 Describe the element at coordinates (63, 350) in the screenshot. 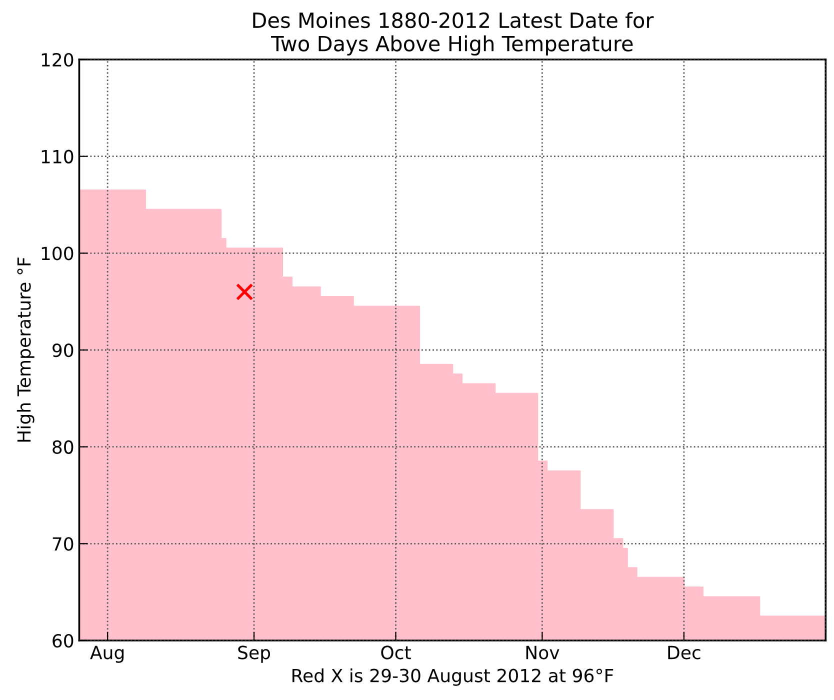

I see `y-tick-label: 90` at that location.